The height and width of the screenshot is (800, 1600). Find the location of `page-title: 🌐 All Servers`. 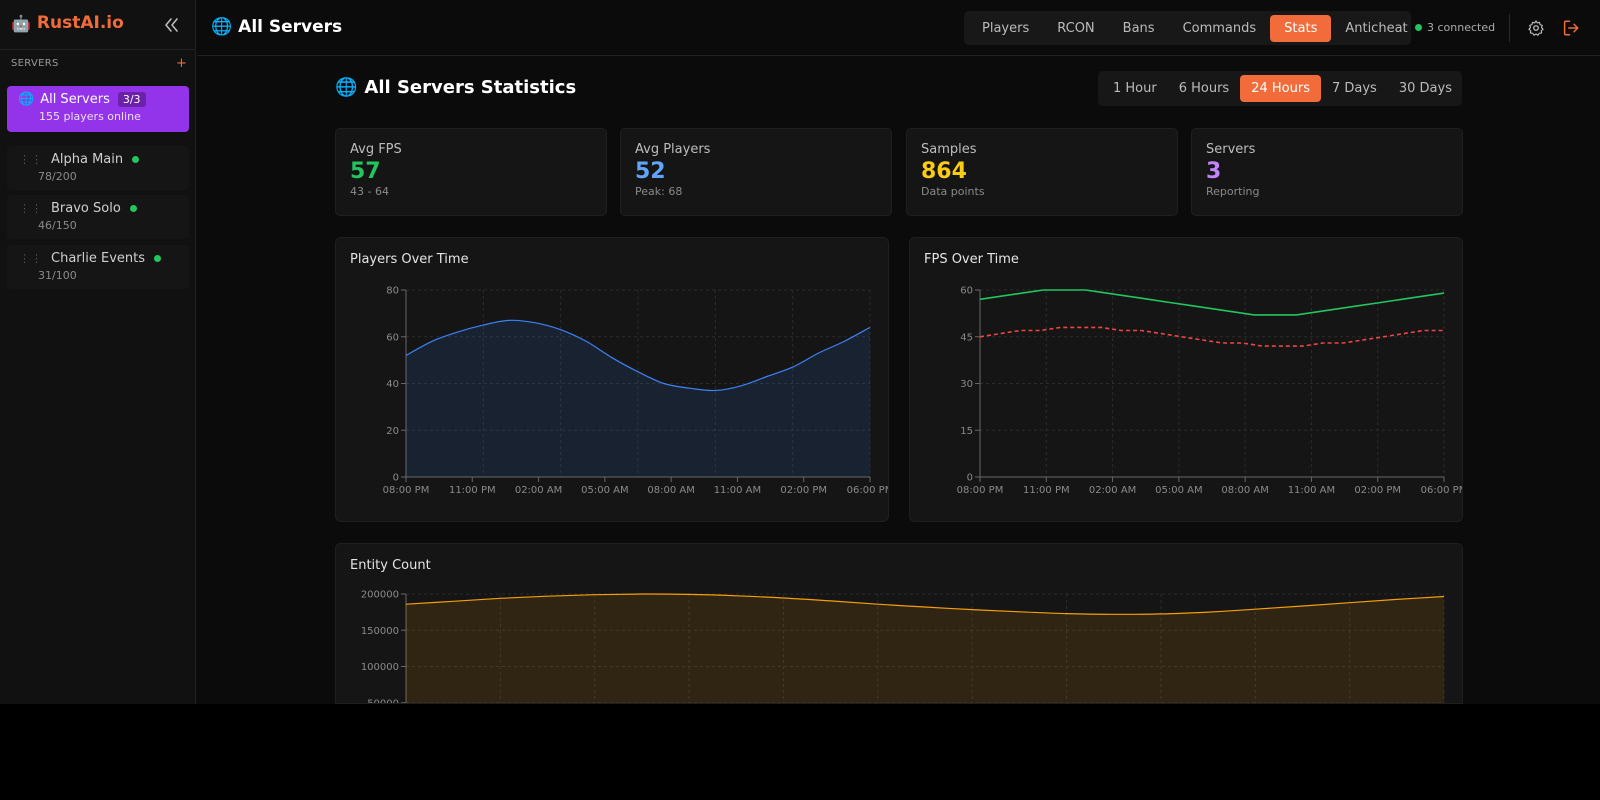

page-title: 🌐 All Servers is located at coordinates (276, 27).